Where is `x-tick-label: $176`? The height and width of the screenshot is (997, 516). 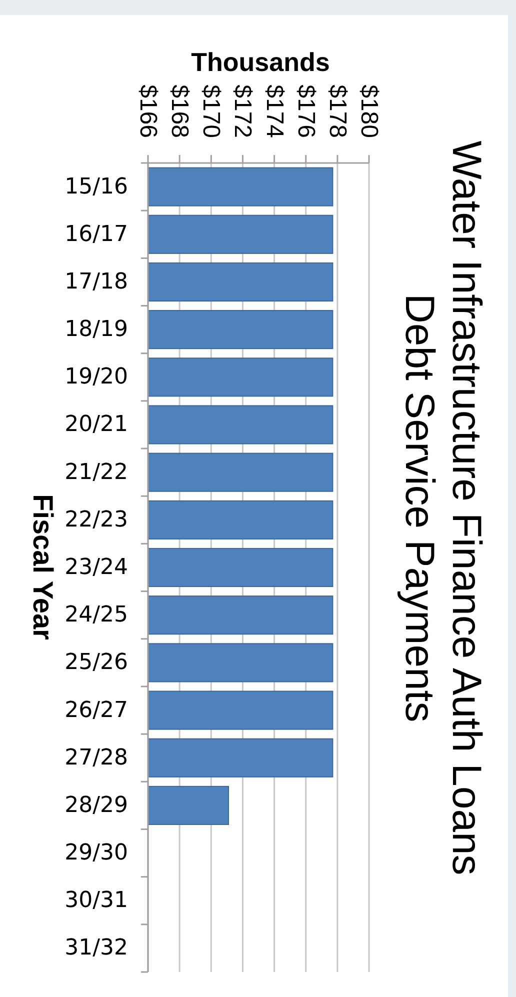 x-tick-label: $176 is located at coordinates (306, 111).